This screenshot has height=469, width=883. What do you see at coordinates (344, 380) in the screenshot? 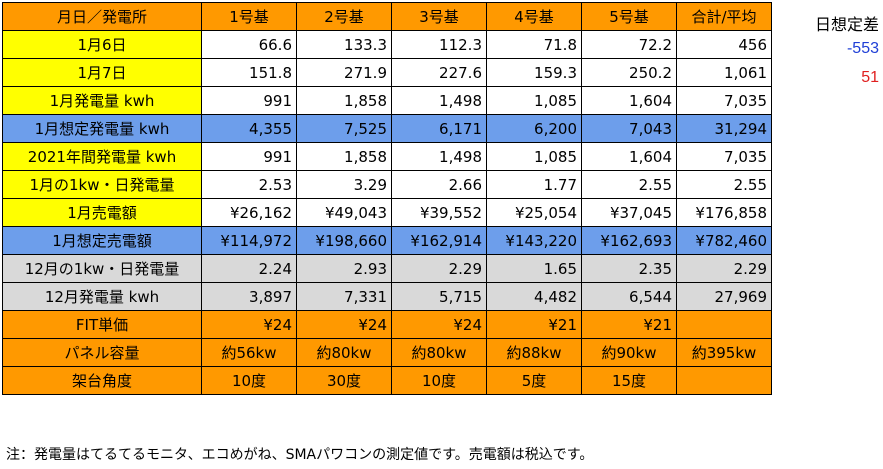
I see `data-cell: 30度` at bounding box center [344, 380].